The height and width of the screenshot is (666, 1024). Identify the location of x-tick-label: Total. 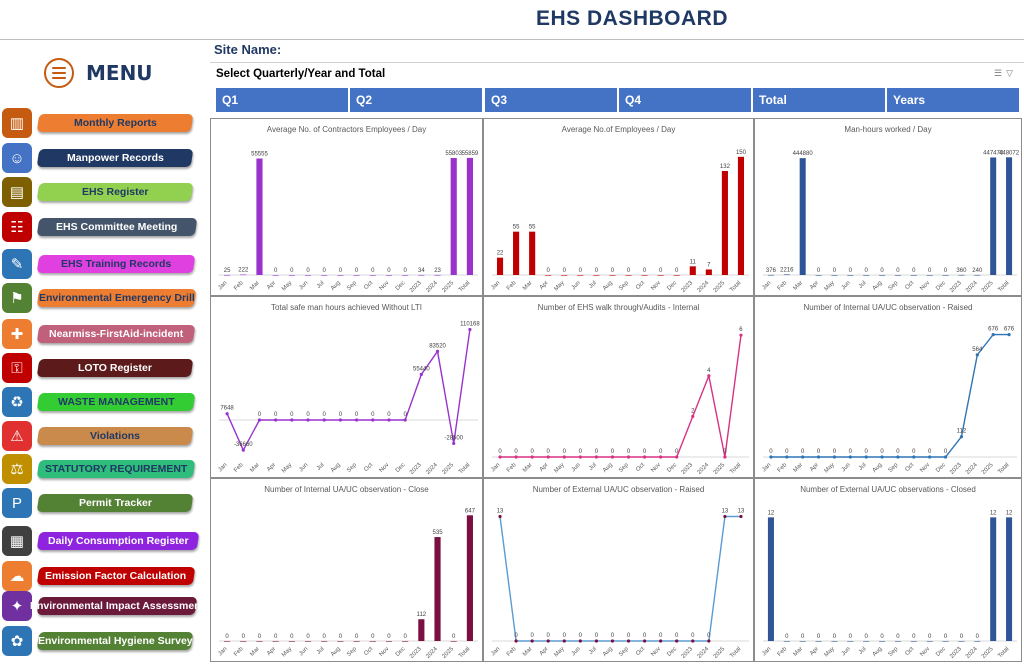
(1003, 286).